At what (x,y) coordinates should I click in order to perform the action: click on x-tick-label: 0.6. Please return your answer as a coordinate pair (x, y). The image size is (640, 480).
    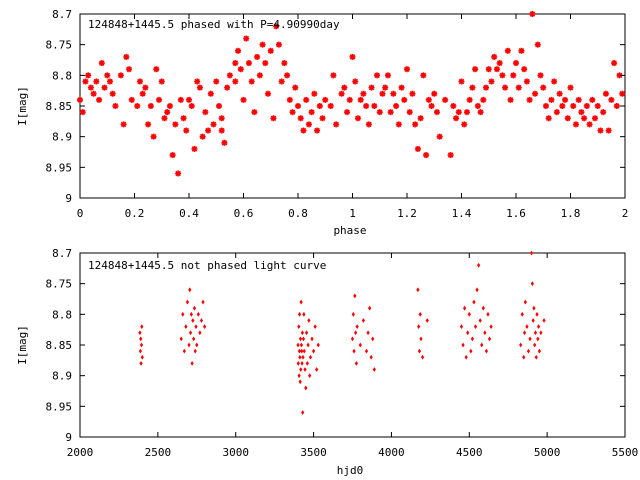
    Looking at the image, I should click on (244, 213).